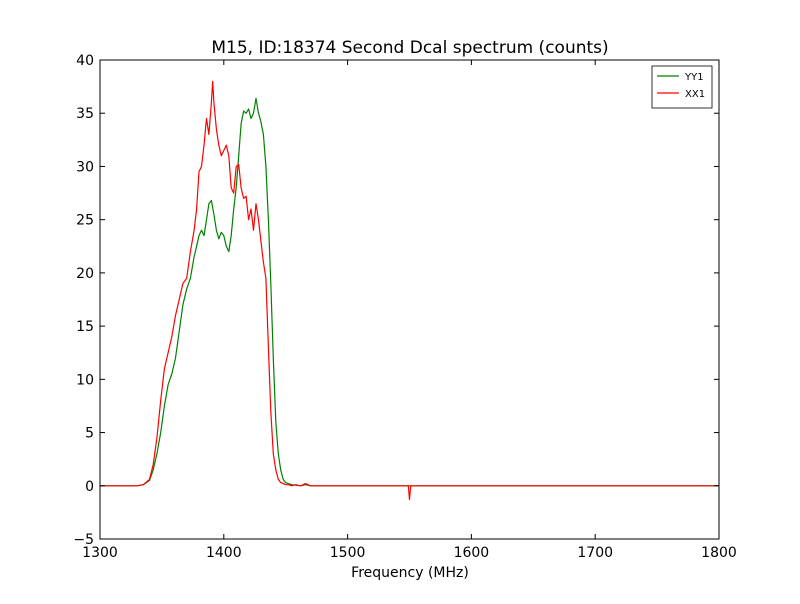 This screenshot has height=604, width=800. What do you see at coordinates (85, 274) in the screenshot?
I see `y-tick-label-20: 20` at bounding box center [85, 274].